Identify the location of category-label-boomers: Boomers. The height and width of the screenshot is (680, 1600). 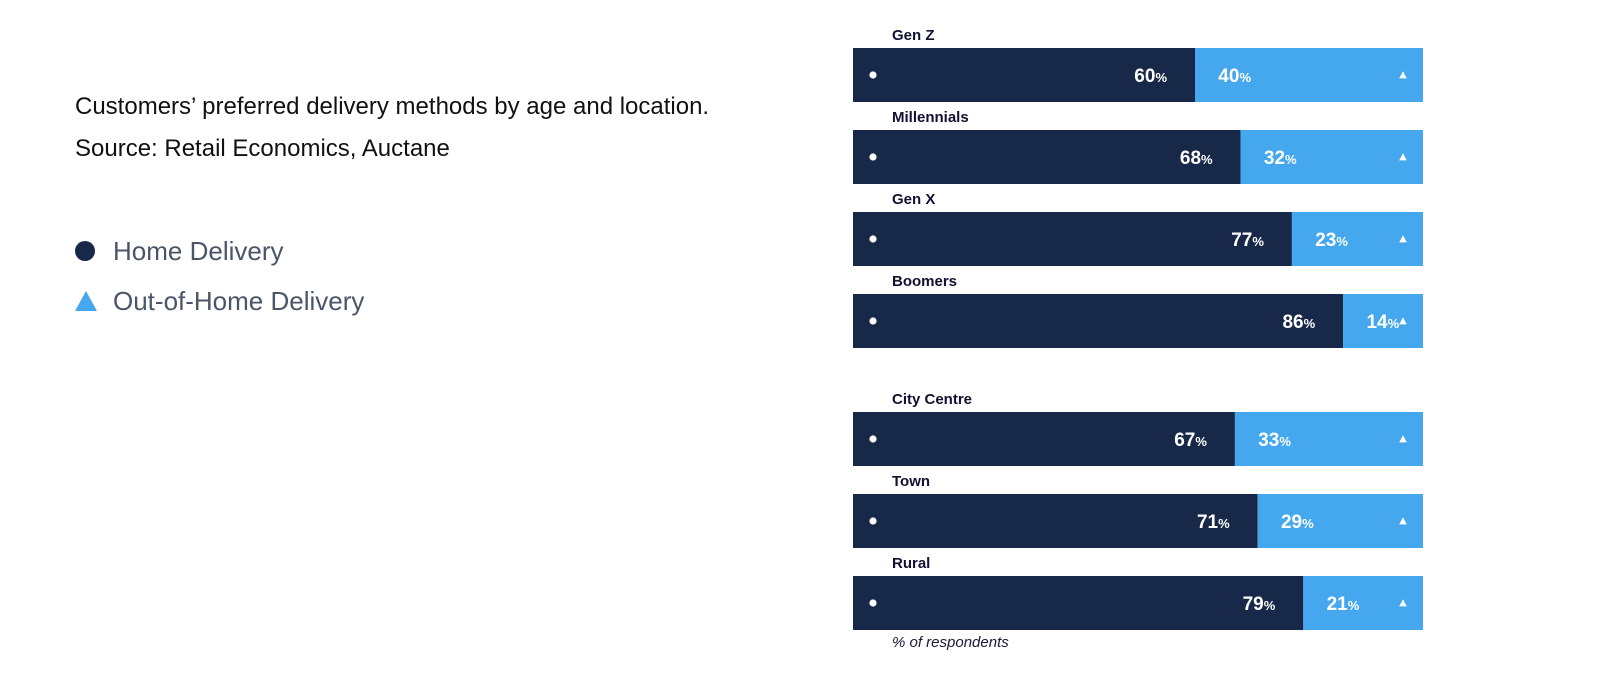
(924, 281).